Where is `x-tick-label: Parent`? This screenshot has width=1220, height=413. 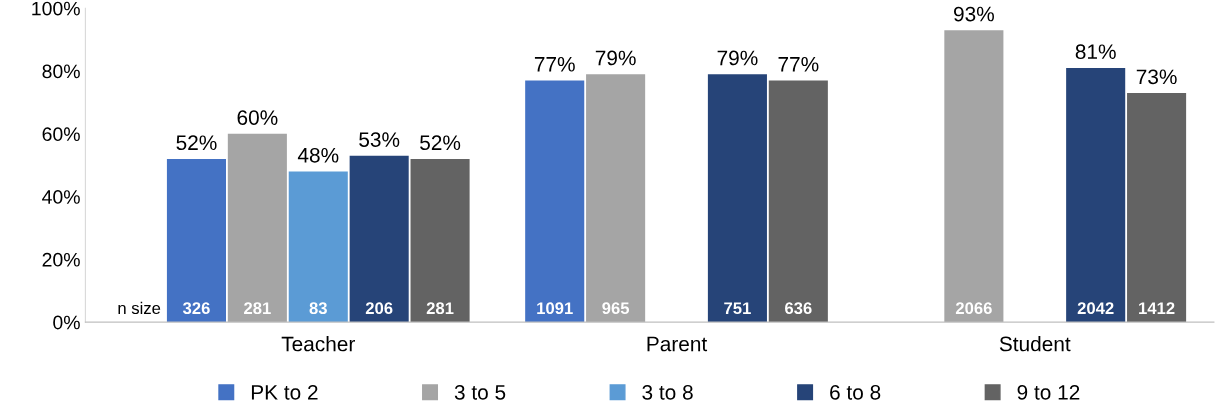
x-tick-label: Parent is located at coordinates (677, 344).